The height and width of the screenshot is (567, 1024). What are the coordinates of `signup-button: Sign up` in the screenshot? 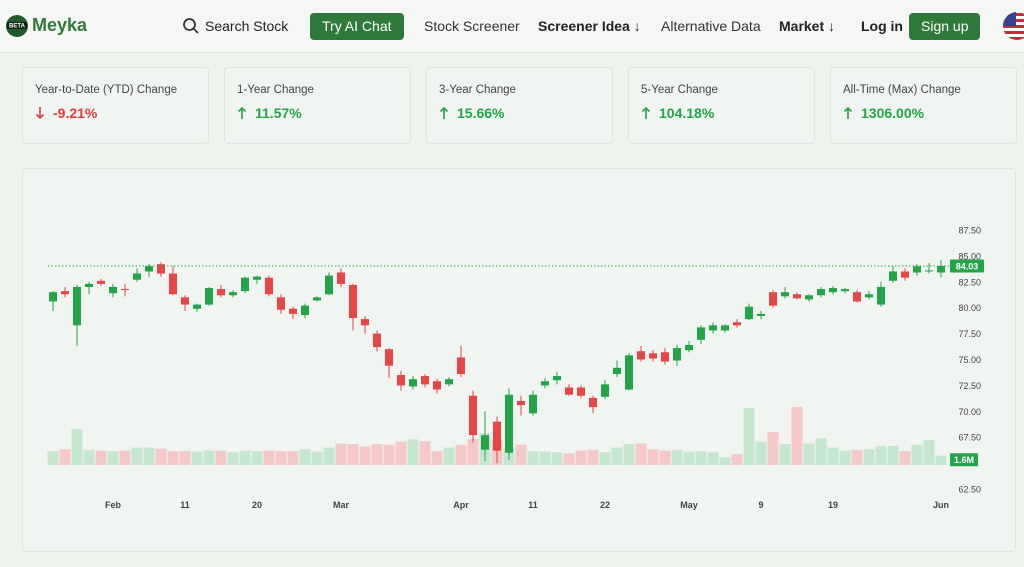 It's located at (945, 26).